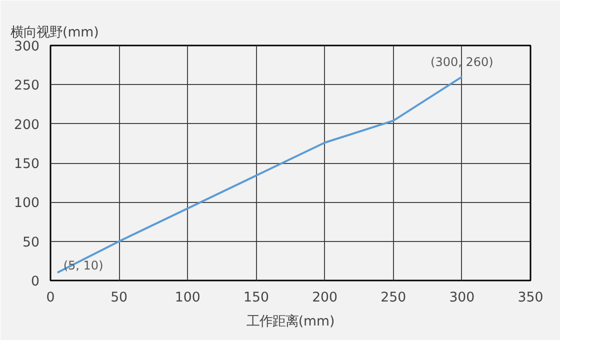 This screenshot has width=615, height=354. Describe the element at coordinates (187, 298) in the screenshot. I see `x-tick-label: 100` at that location.